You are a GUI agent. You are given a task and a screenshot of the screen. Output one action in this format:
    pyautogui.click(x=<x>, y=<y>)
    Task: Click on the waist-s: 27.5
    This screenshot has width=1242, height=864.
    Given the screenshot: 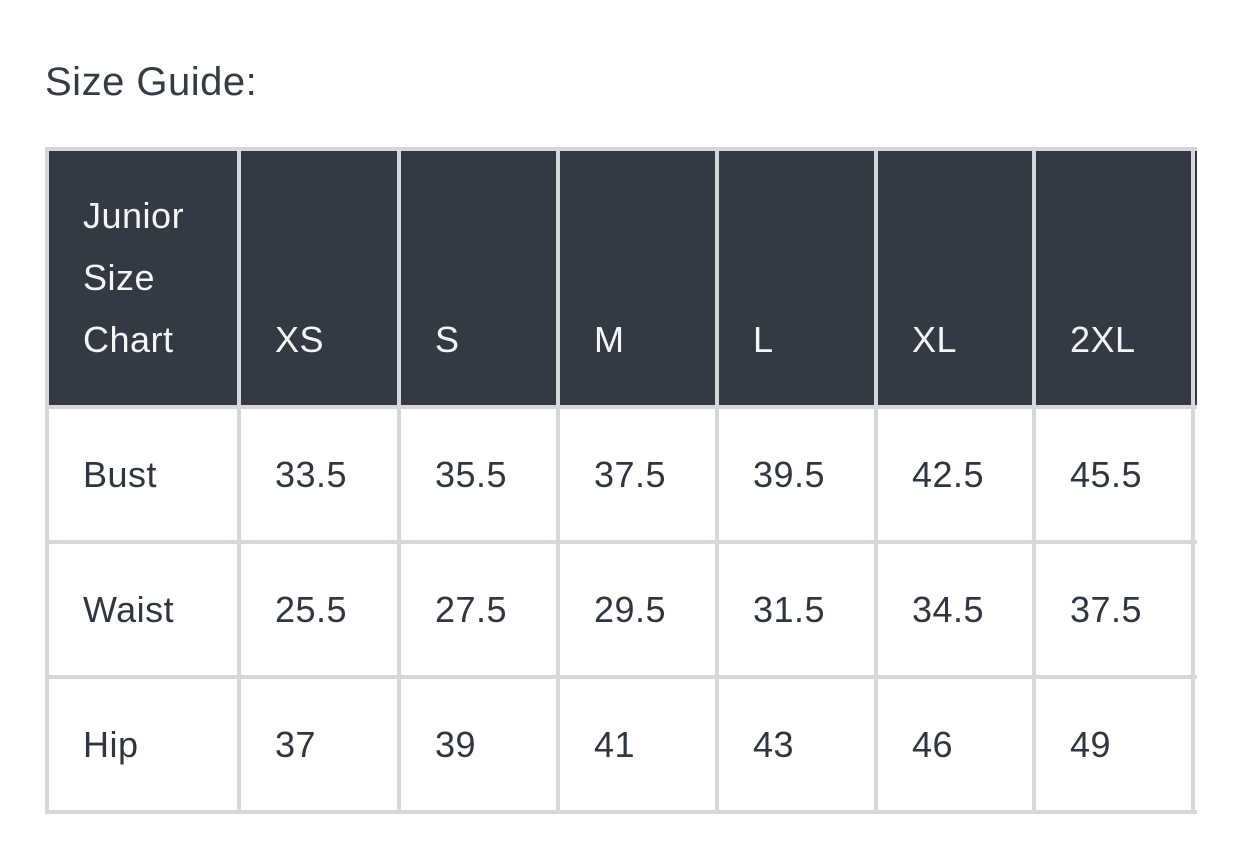 What is the action you would take?
    pyautogui.click(x=478, y=609)
    